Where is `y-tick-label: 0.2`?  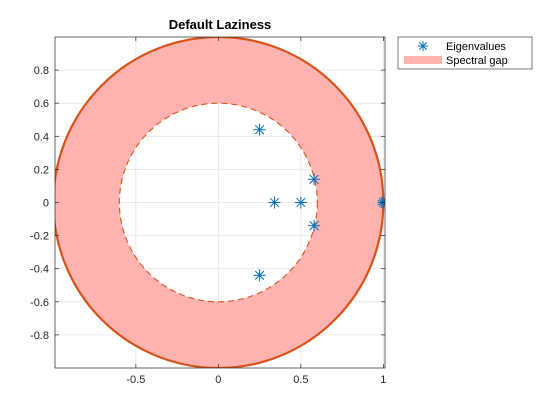
y-tick-label: 0.2 is located at coordinates (41, 170).